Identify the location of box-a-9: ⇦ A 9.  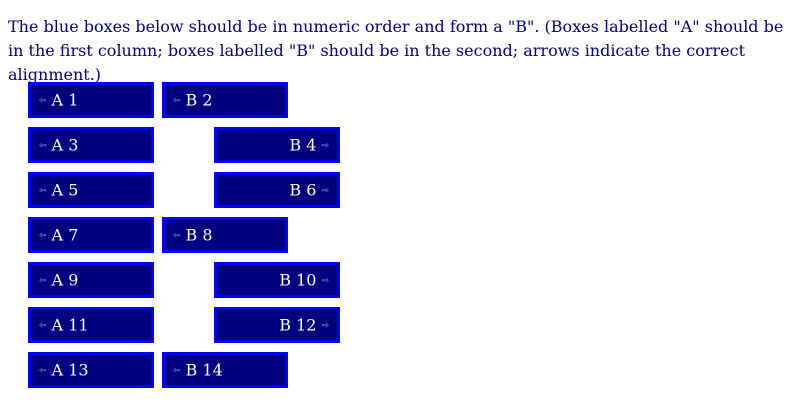
(91, 280).